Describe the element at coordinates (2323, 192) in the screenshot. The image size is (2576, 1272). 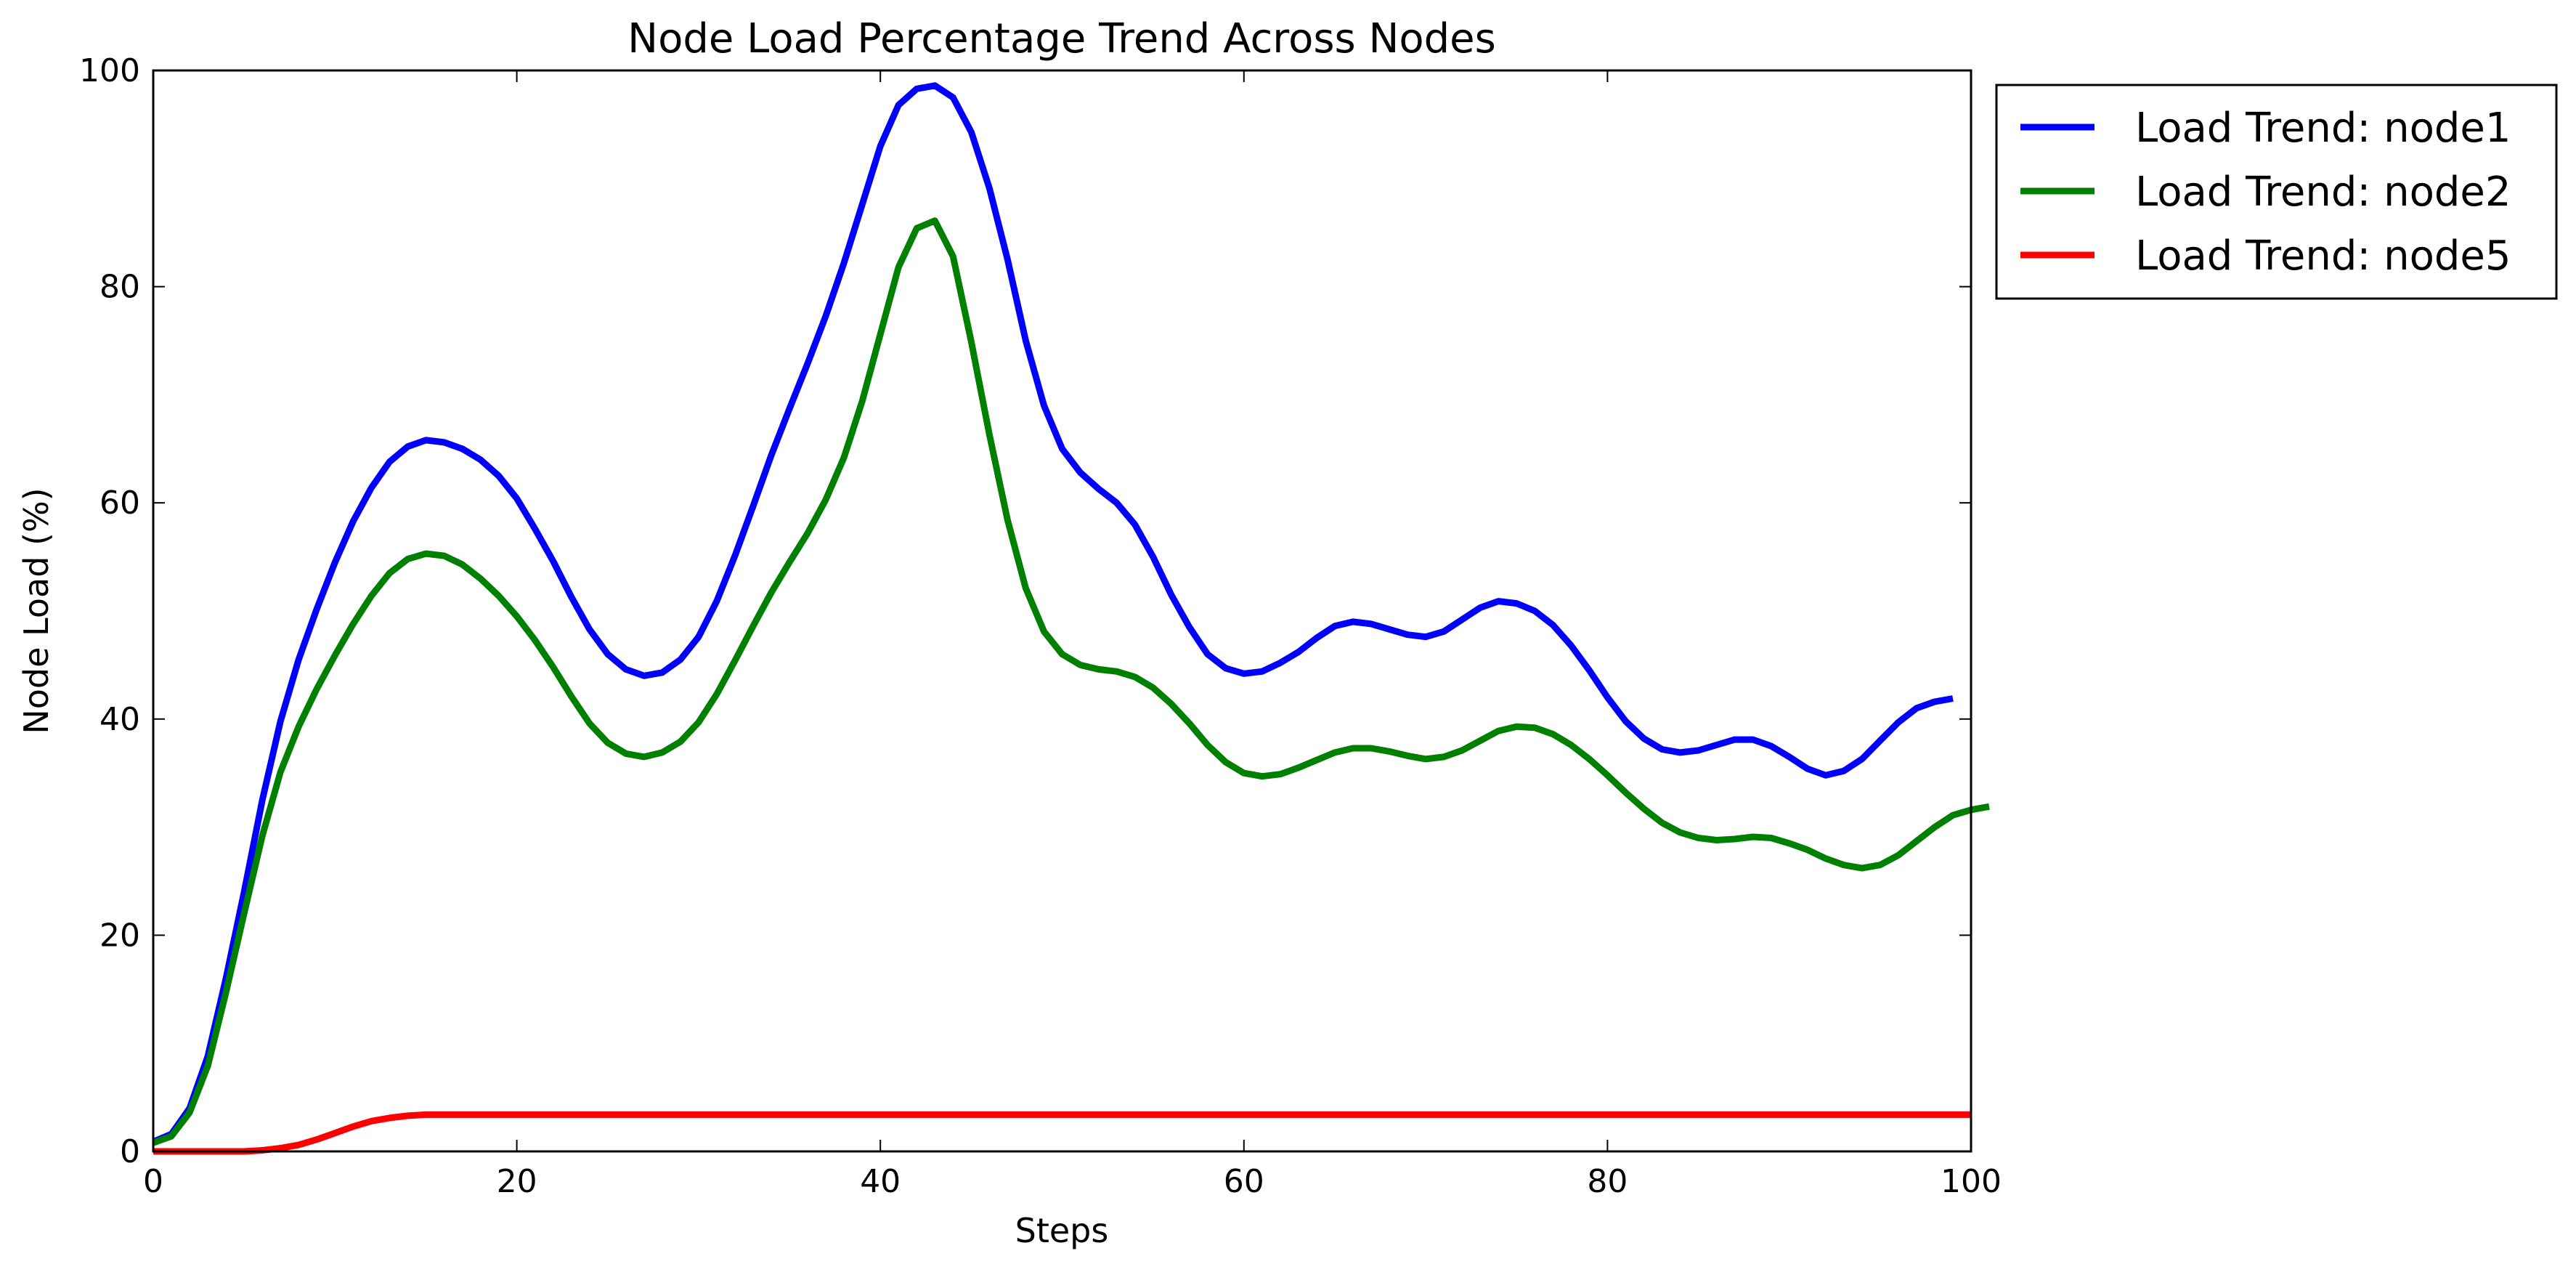
I see `legend-label-node2: Load Trend: node2` at that location.